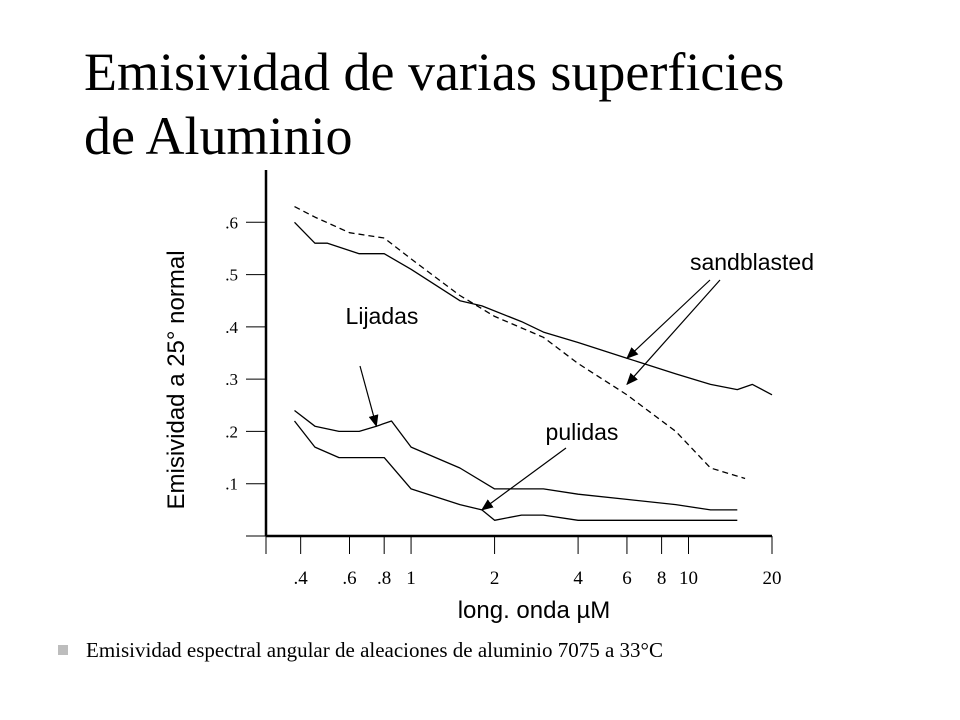 This screenshot has height=720, width=960. I want to click on annotation-sandblasted: sandblasted, so click(752, 262).